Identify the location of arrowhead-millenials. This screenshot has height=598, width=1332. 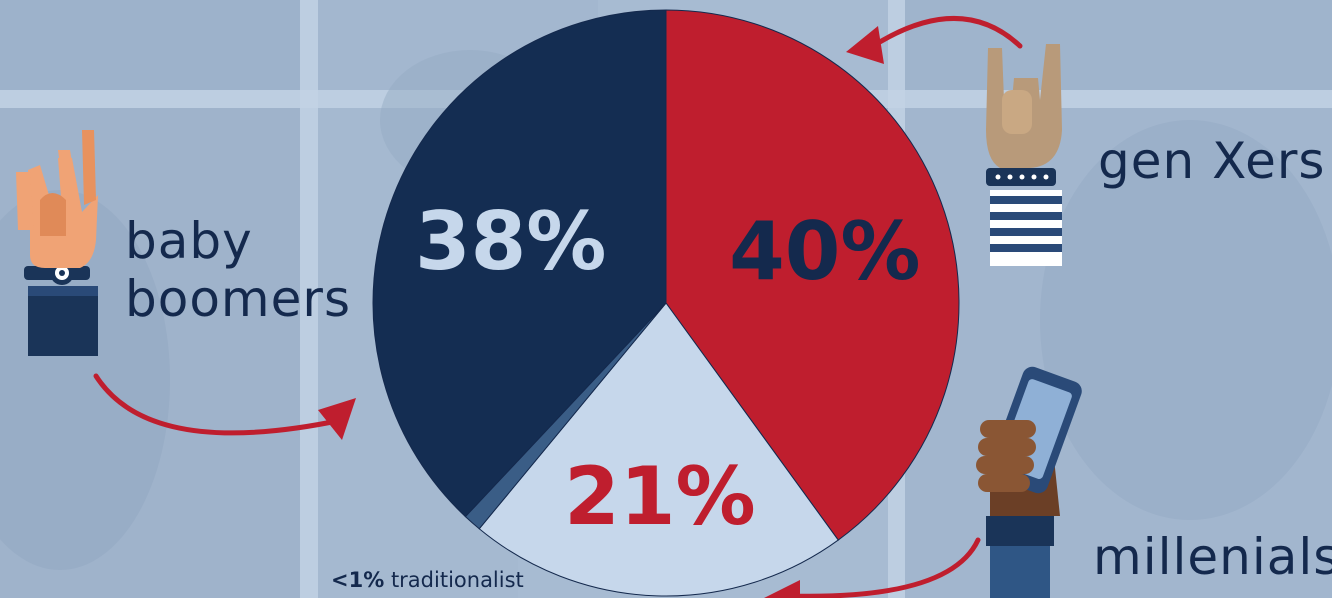
(782, 589).